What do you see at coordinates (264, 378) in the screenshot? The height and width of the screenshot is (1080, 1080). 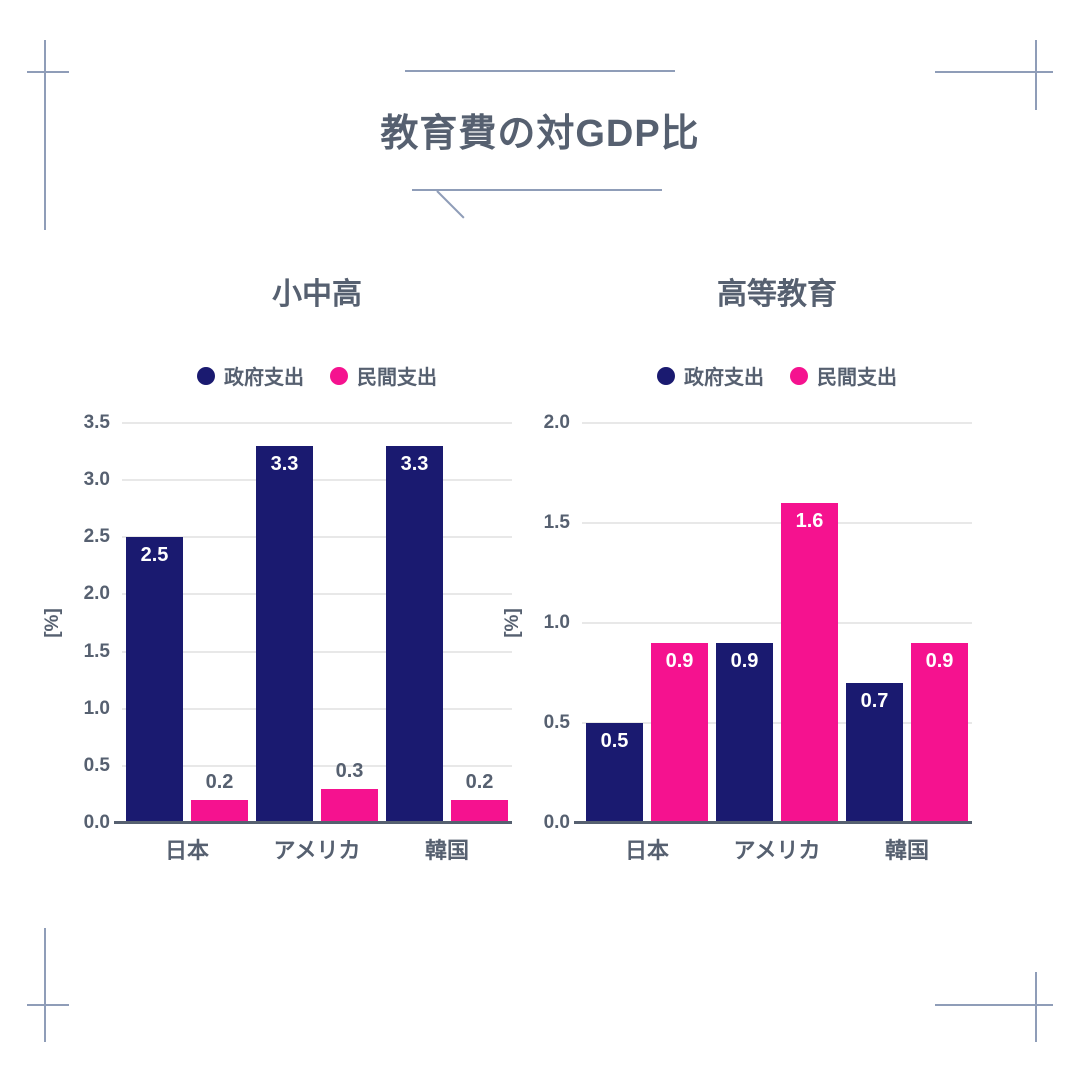 I see `legend-label-government: 政府支出` at bounding box center [264, 378].